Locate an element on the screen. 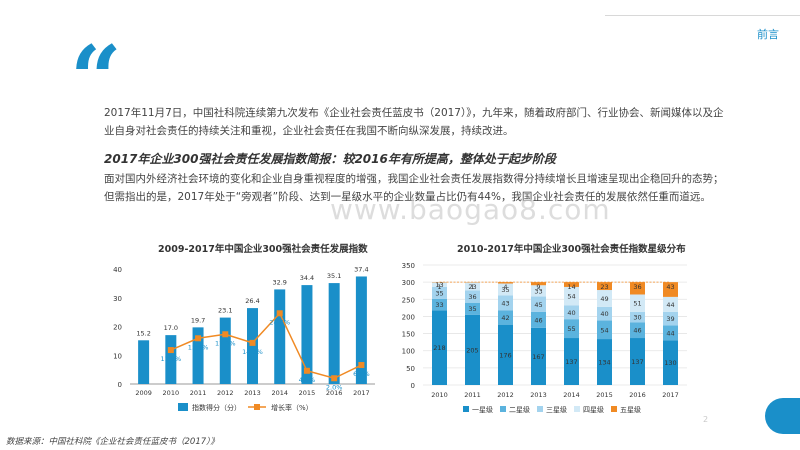  chart1-legend-line-marker is located at coordinates (257, 407).